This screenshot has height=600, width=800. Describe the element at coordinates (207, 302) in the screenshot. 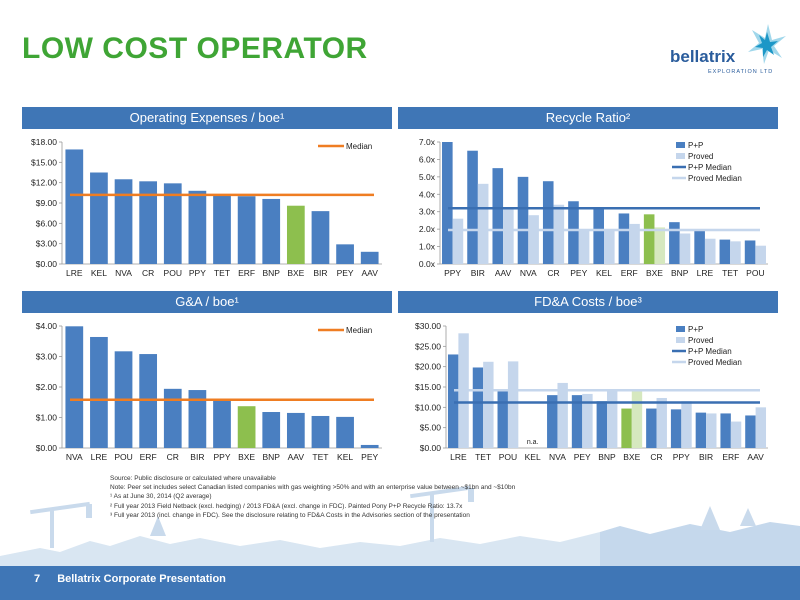

I see `ga-header: G&A / boe¹` at that location.